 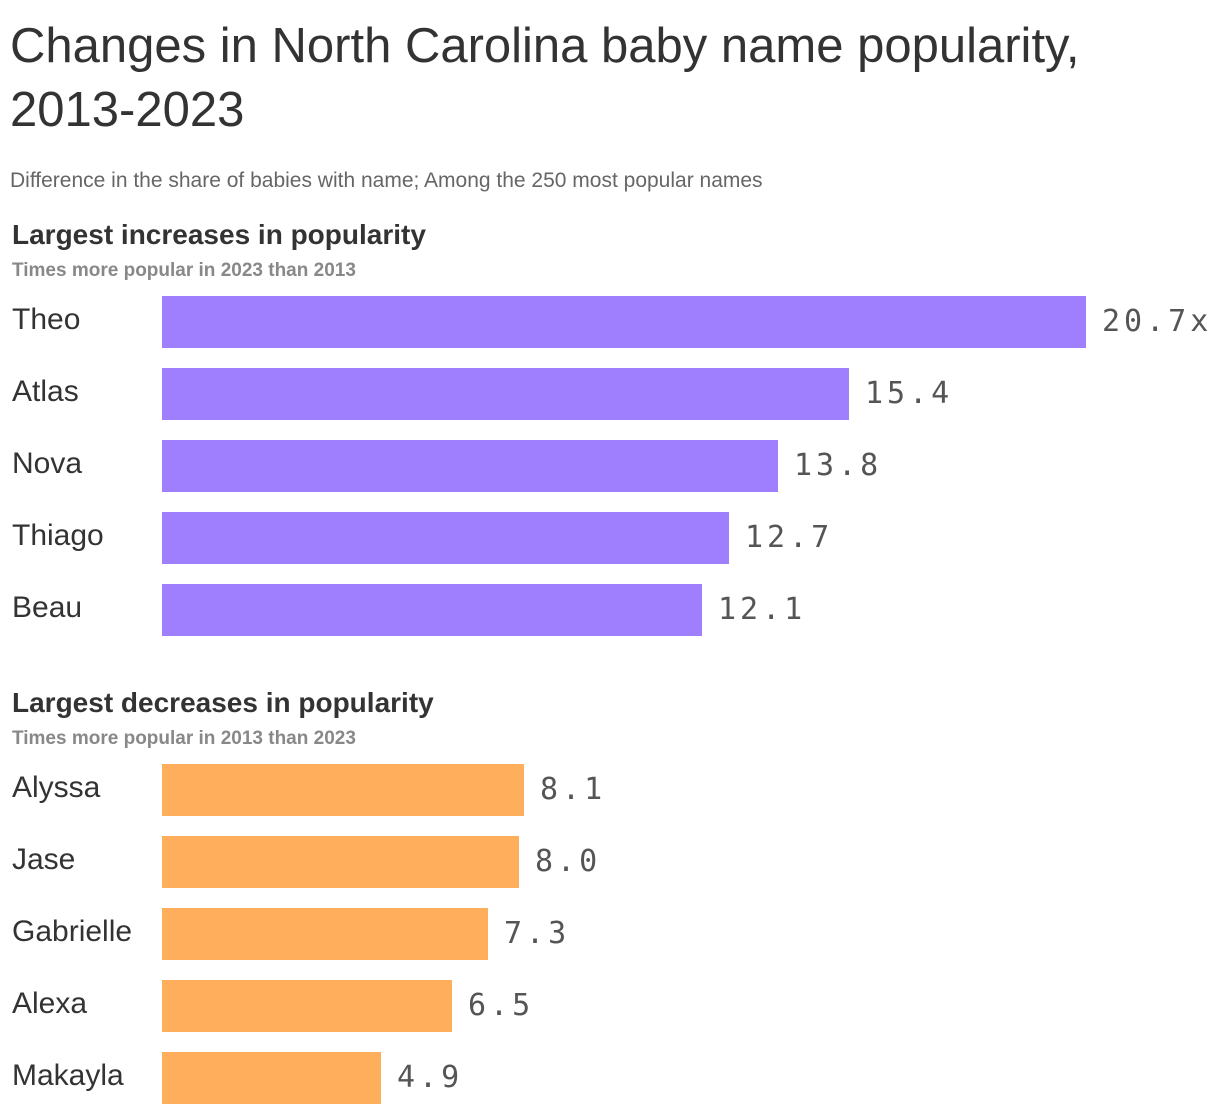 What do you see at coordinates (610, 1006) in the screenshot?
I see `bar-row: Alexa 6.5` at bounding box center [610, 1006].